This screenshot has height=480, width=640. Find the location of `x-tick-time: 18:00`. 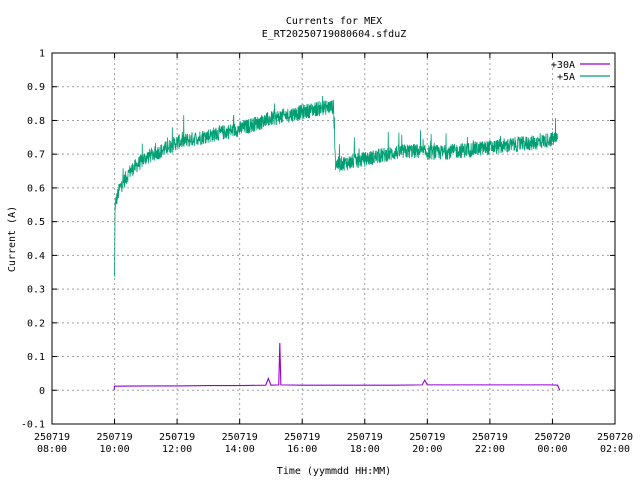

x-tick-time: 18:00 is located at coordinates (365, 449).